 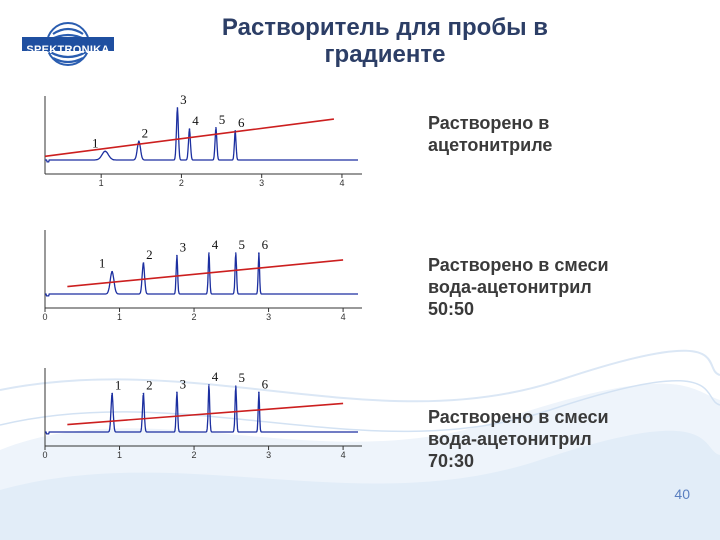 I want to click on spektronika-logo: SPEKTRONIKA, so click(x=68, y=49).